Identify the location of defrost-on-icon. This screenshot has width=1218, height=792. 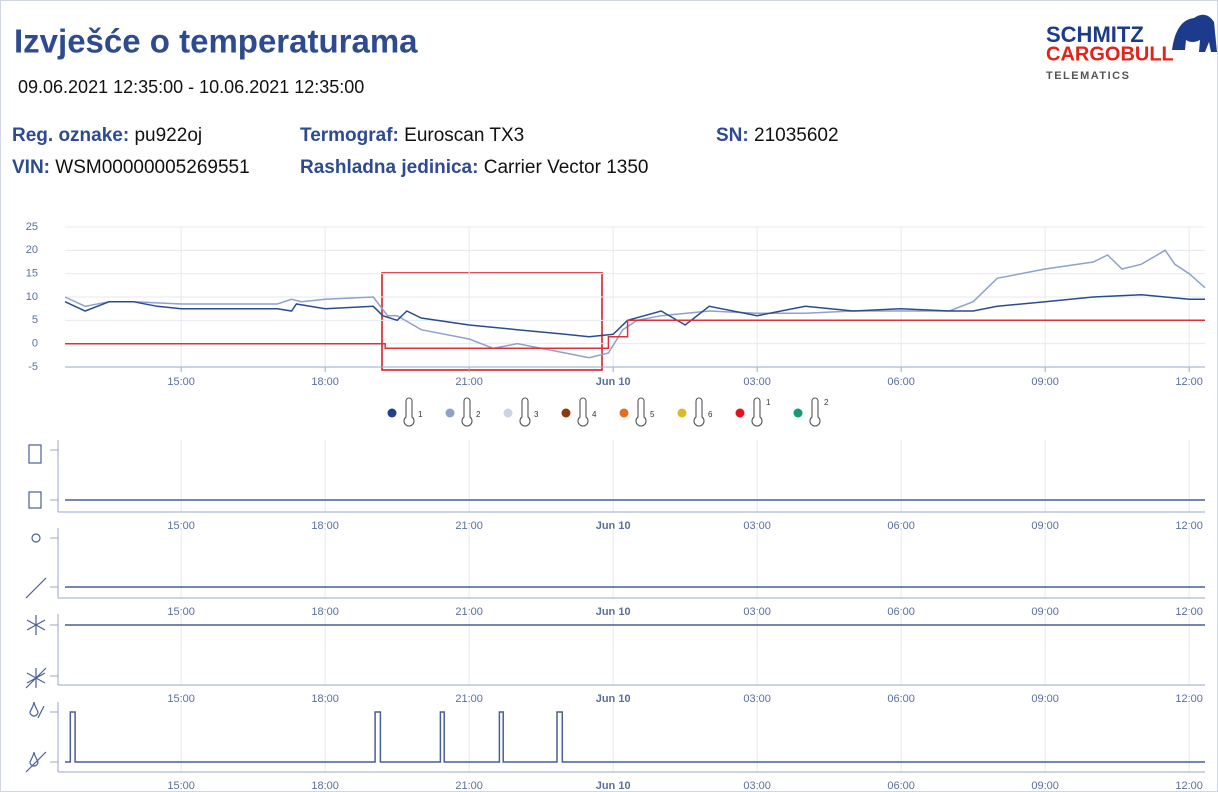
(36, 625).